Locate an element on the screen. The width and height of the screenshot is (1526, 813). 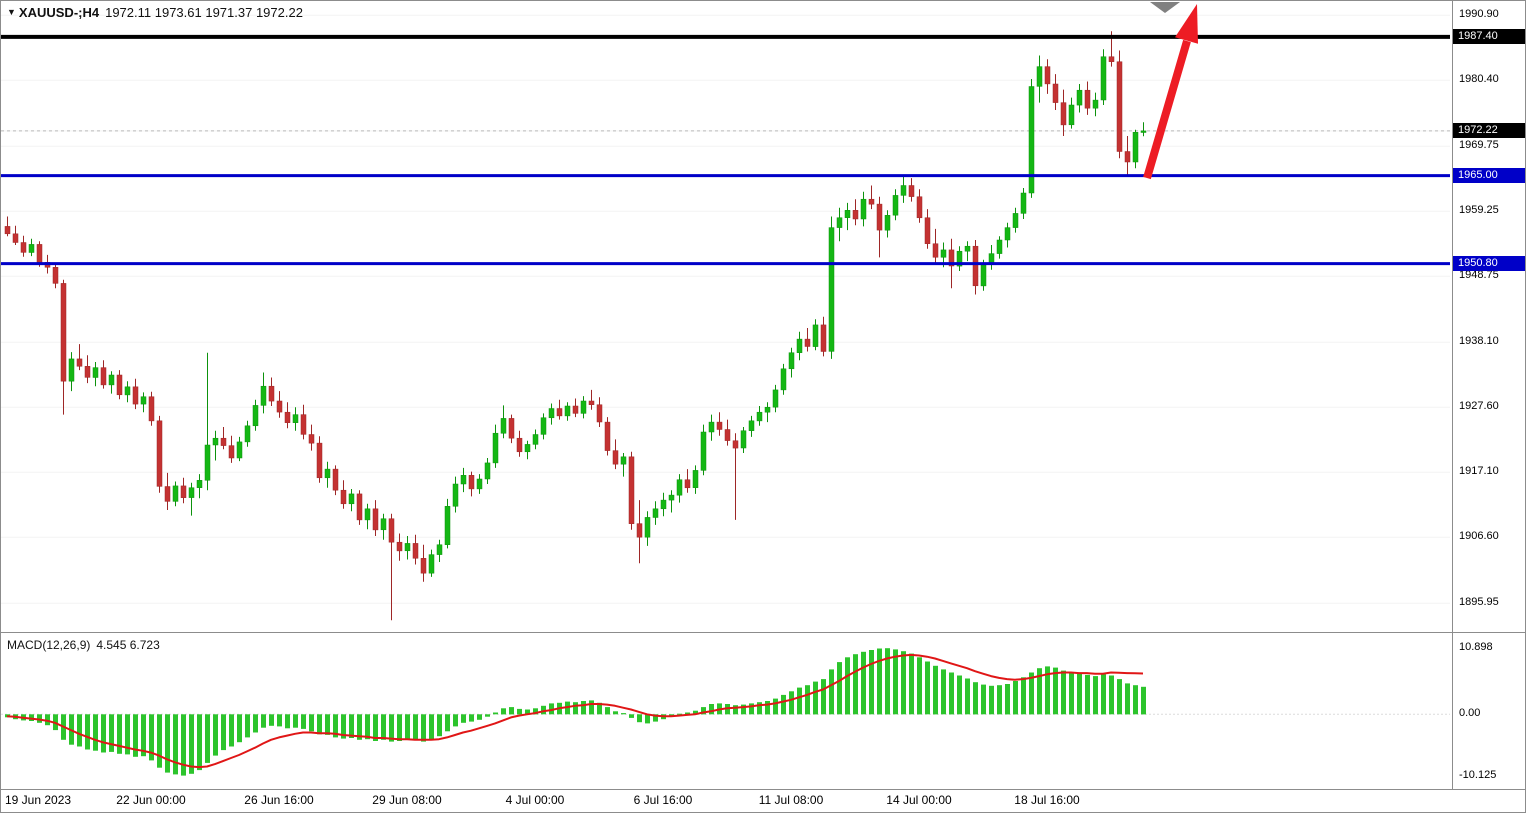
macd-name: MACD(12,26,9) is located at coordinates (49, 645).